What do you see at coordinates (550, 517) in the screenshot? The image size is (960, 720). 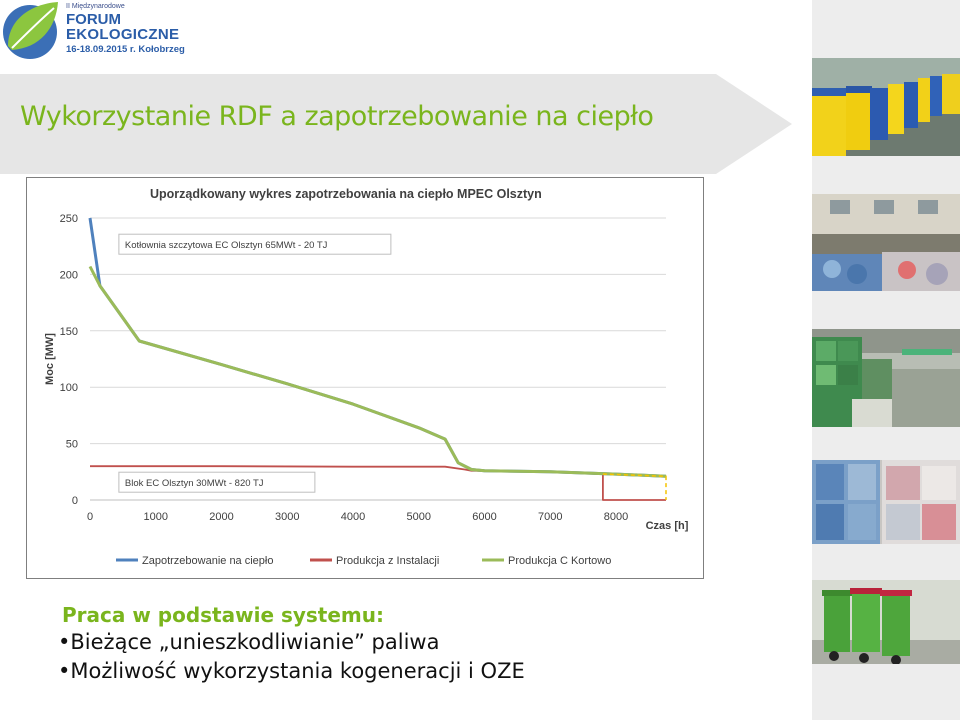 I see `x-tick-label: 7000` at bounding box center [550, 517].